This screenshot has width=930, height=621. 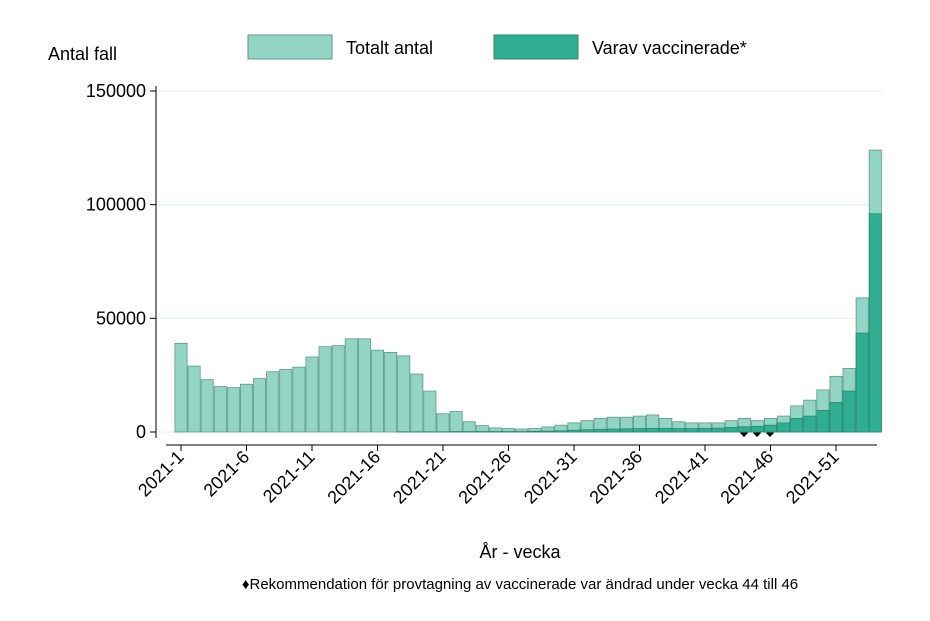 What do you see at coordinates (669, 48) in the screenshot?
I see `legend-label: Varav vaccinerade*` at bounding box center [669, 48].